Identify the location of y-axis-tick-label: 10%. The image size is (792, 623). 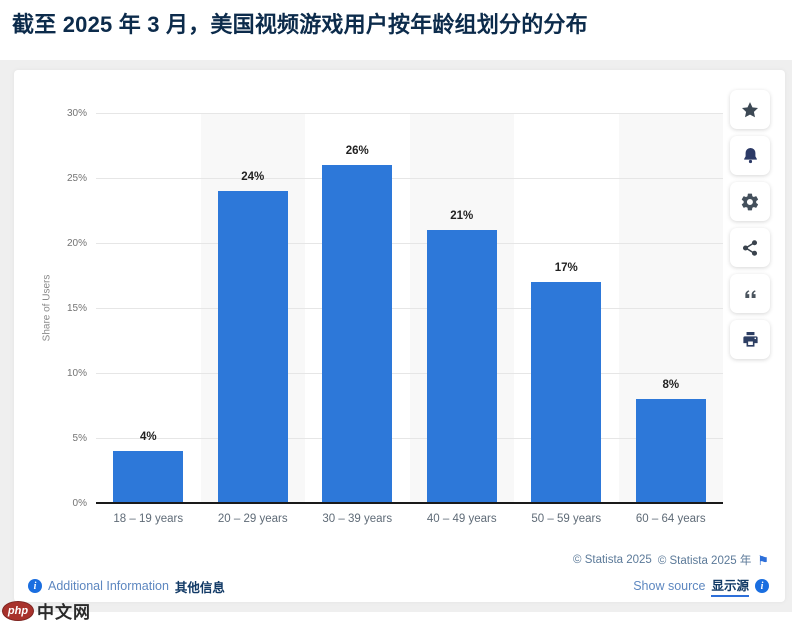
(76, 373).